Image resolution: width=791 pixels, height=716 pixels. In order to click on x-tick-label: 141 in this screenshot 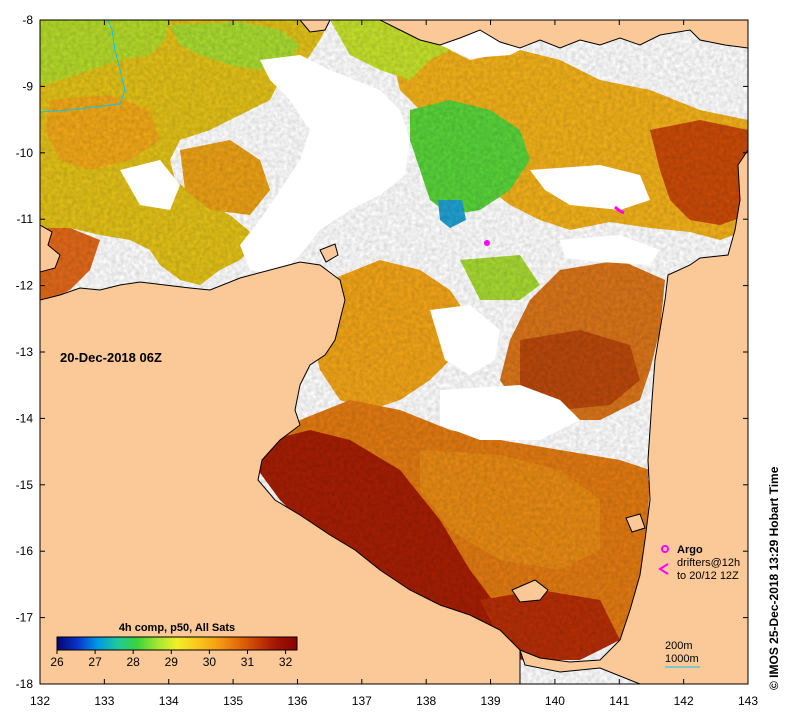, I will do `click(619, 701)`.